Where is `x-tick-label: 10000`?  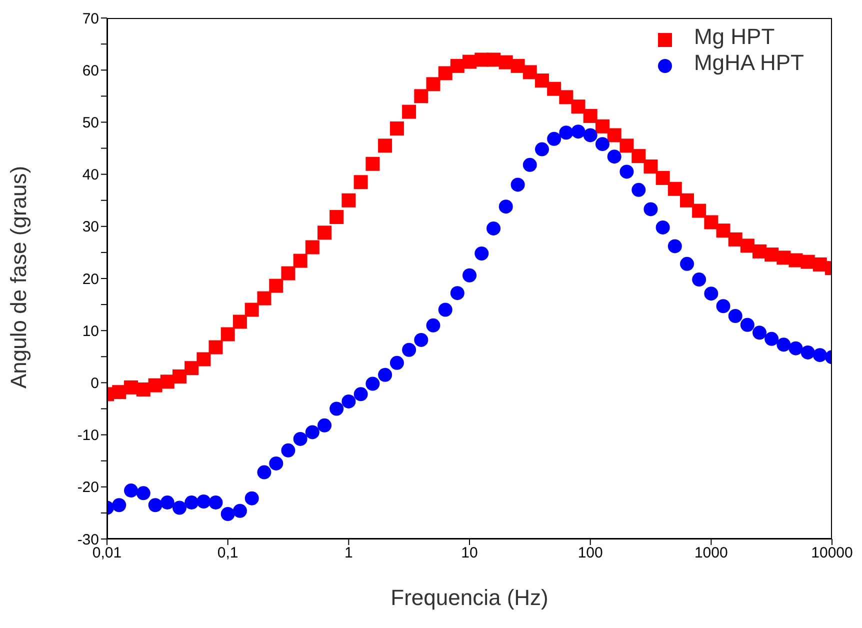 x-tick-label: 10000 is located at coordinates (832, 553).